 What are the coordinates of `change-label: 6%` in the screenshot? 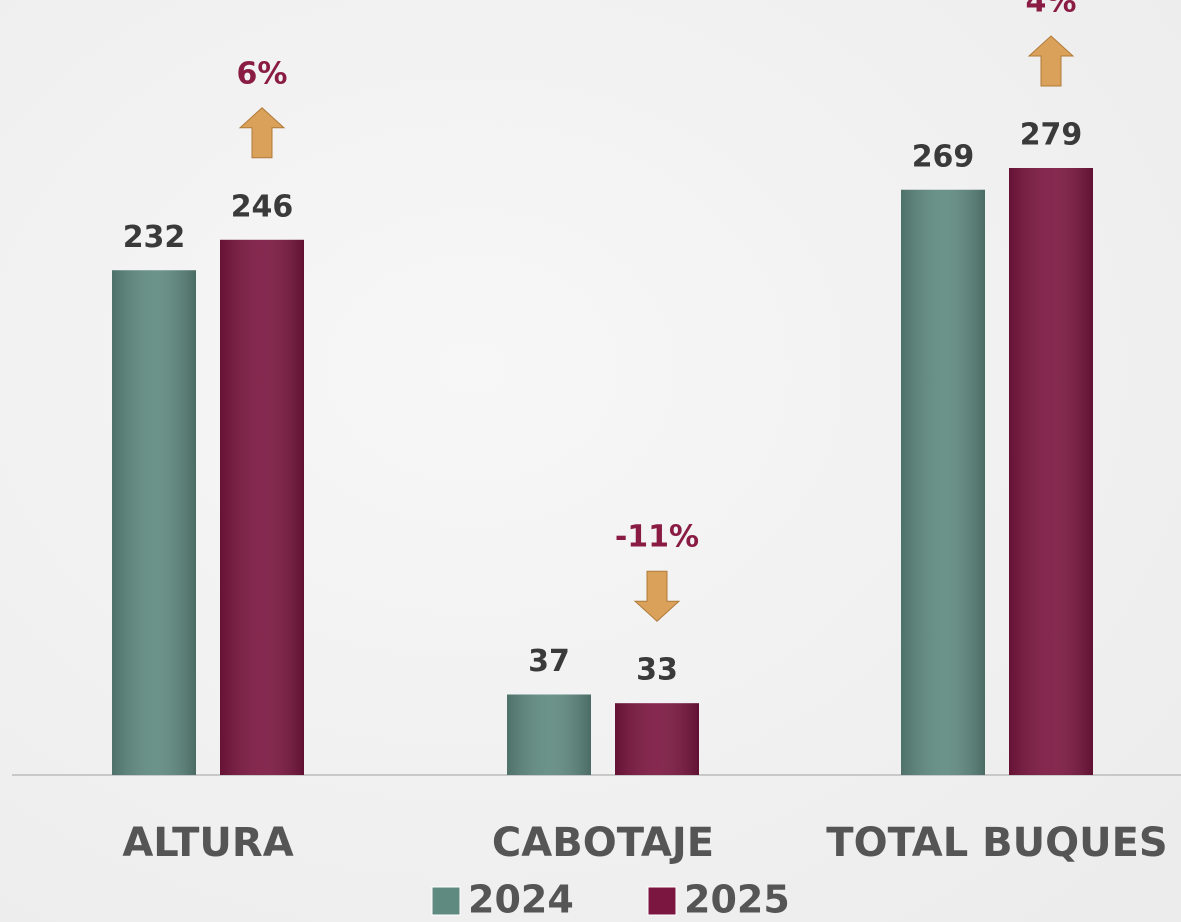 It's located at (262, 73).